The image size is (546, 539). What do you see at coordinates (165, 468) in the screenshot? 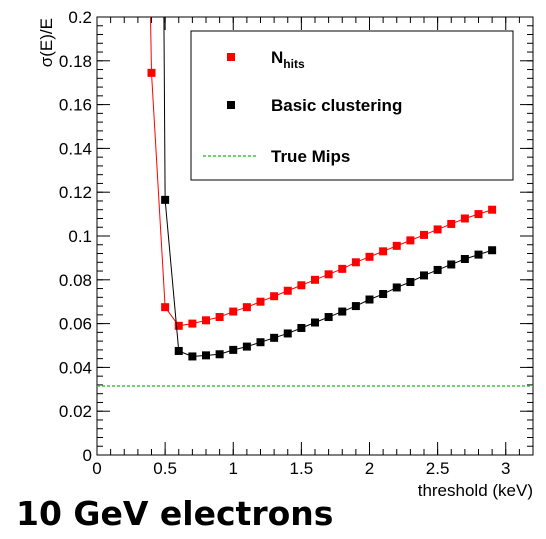
I see `x-tick-label: 0.5` at bounding box center [165, 468].